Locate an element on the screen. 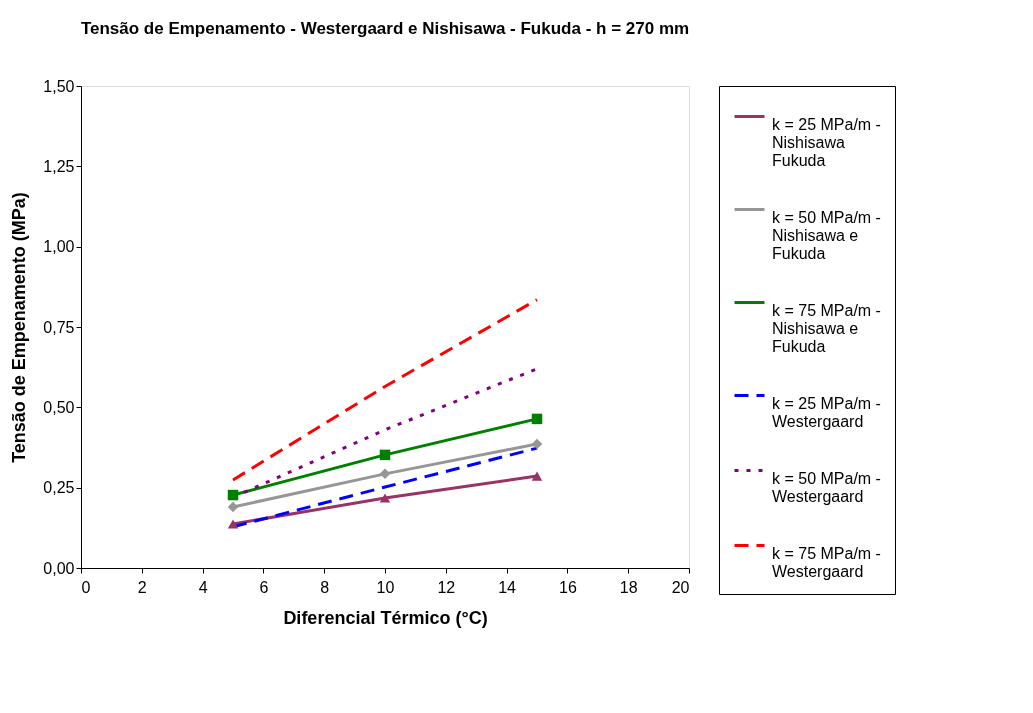 The image size is (1033, 713). x-tick-label: 16 is located at coordinates (568, 587).